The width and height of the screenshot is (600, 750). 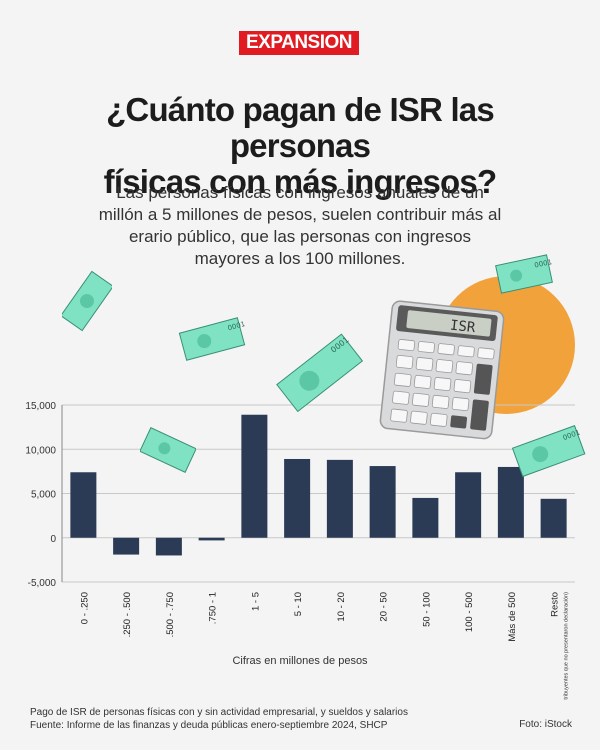 I want to click on brand-logo: EXPANSION, so click(x=299, y=43).